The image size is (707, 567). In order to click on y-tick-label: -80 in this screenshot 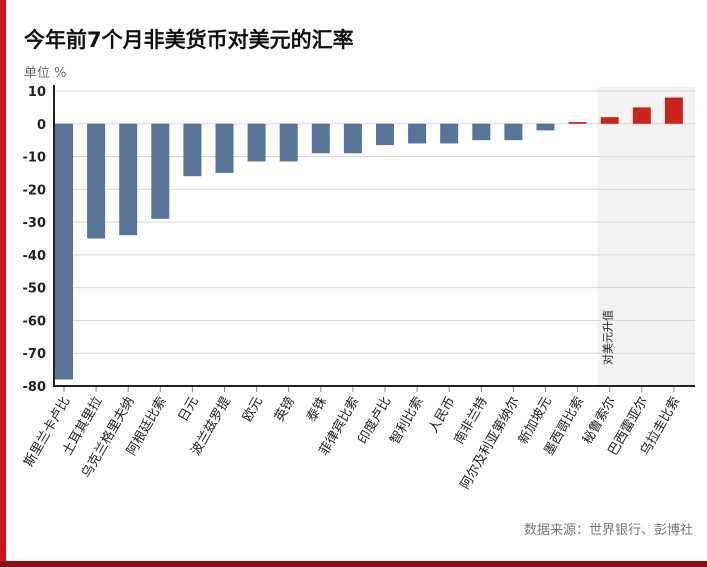, I will do `click(35, 387)`.